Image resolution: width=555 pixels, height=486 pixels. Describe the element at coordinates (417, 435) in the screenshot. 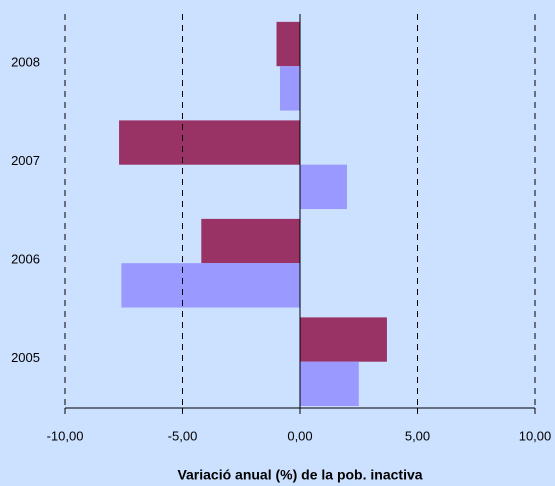

I see `x-tick-label: 5,00` at that location.